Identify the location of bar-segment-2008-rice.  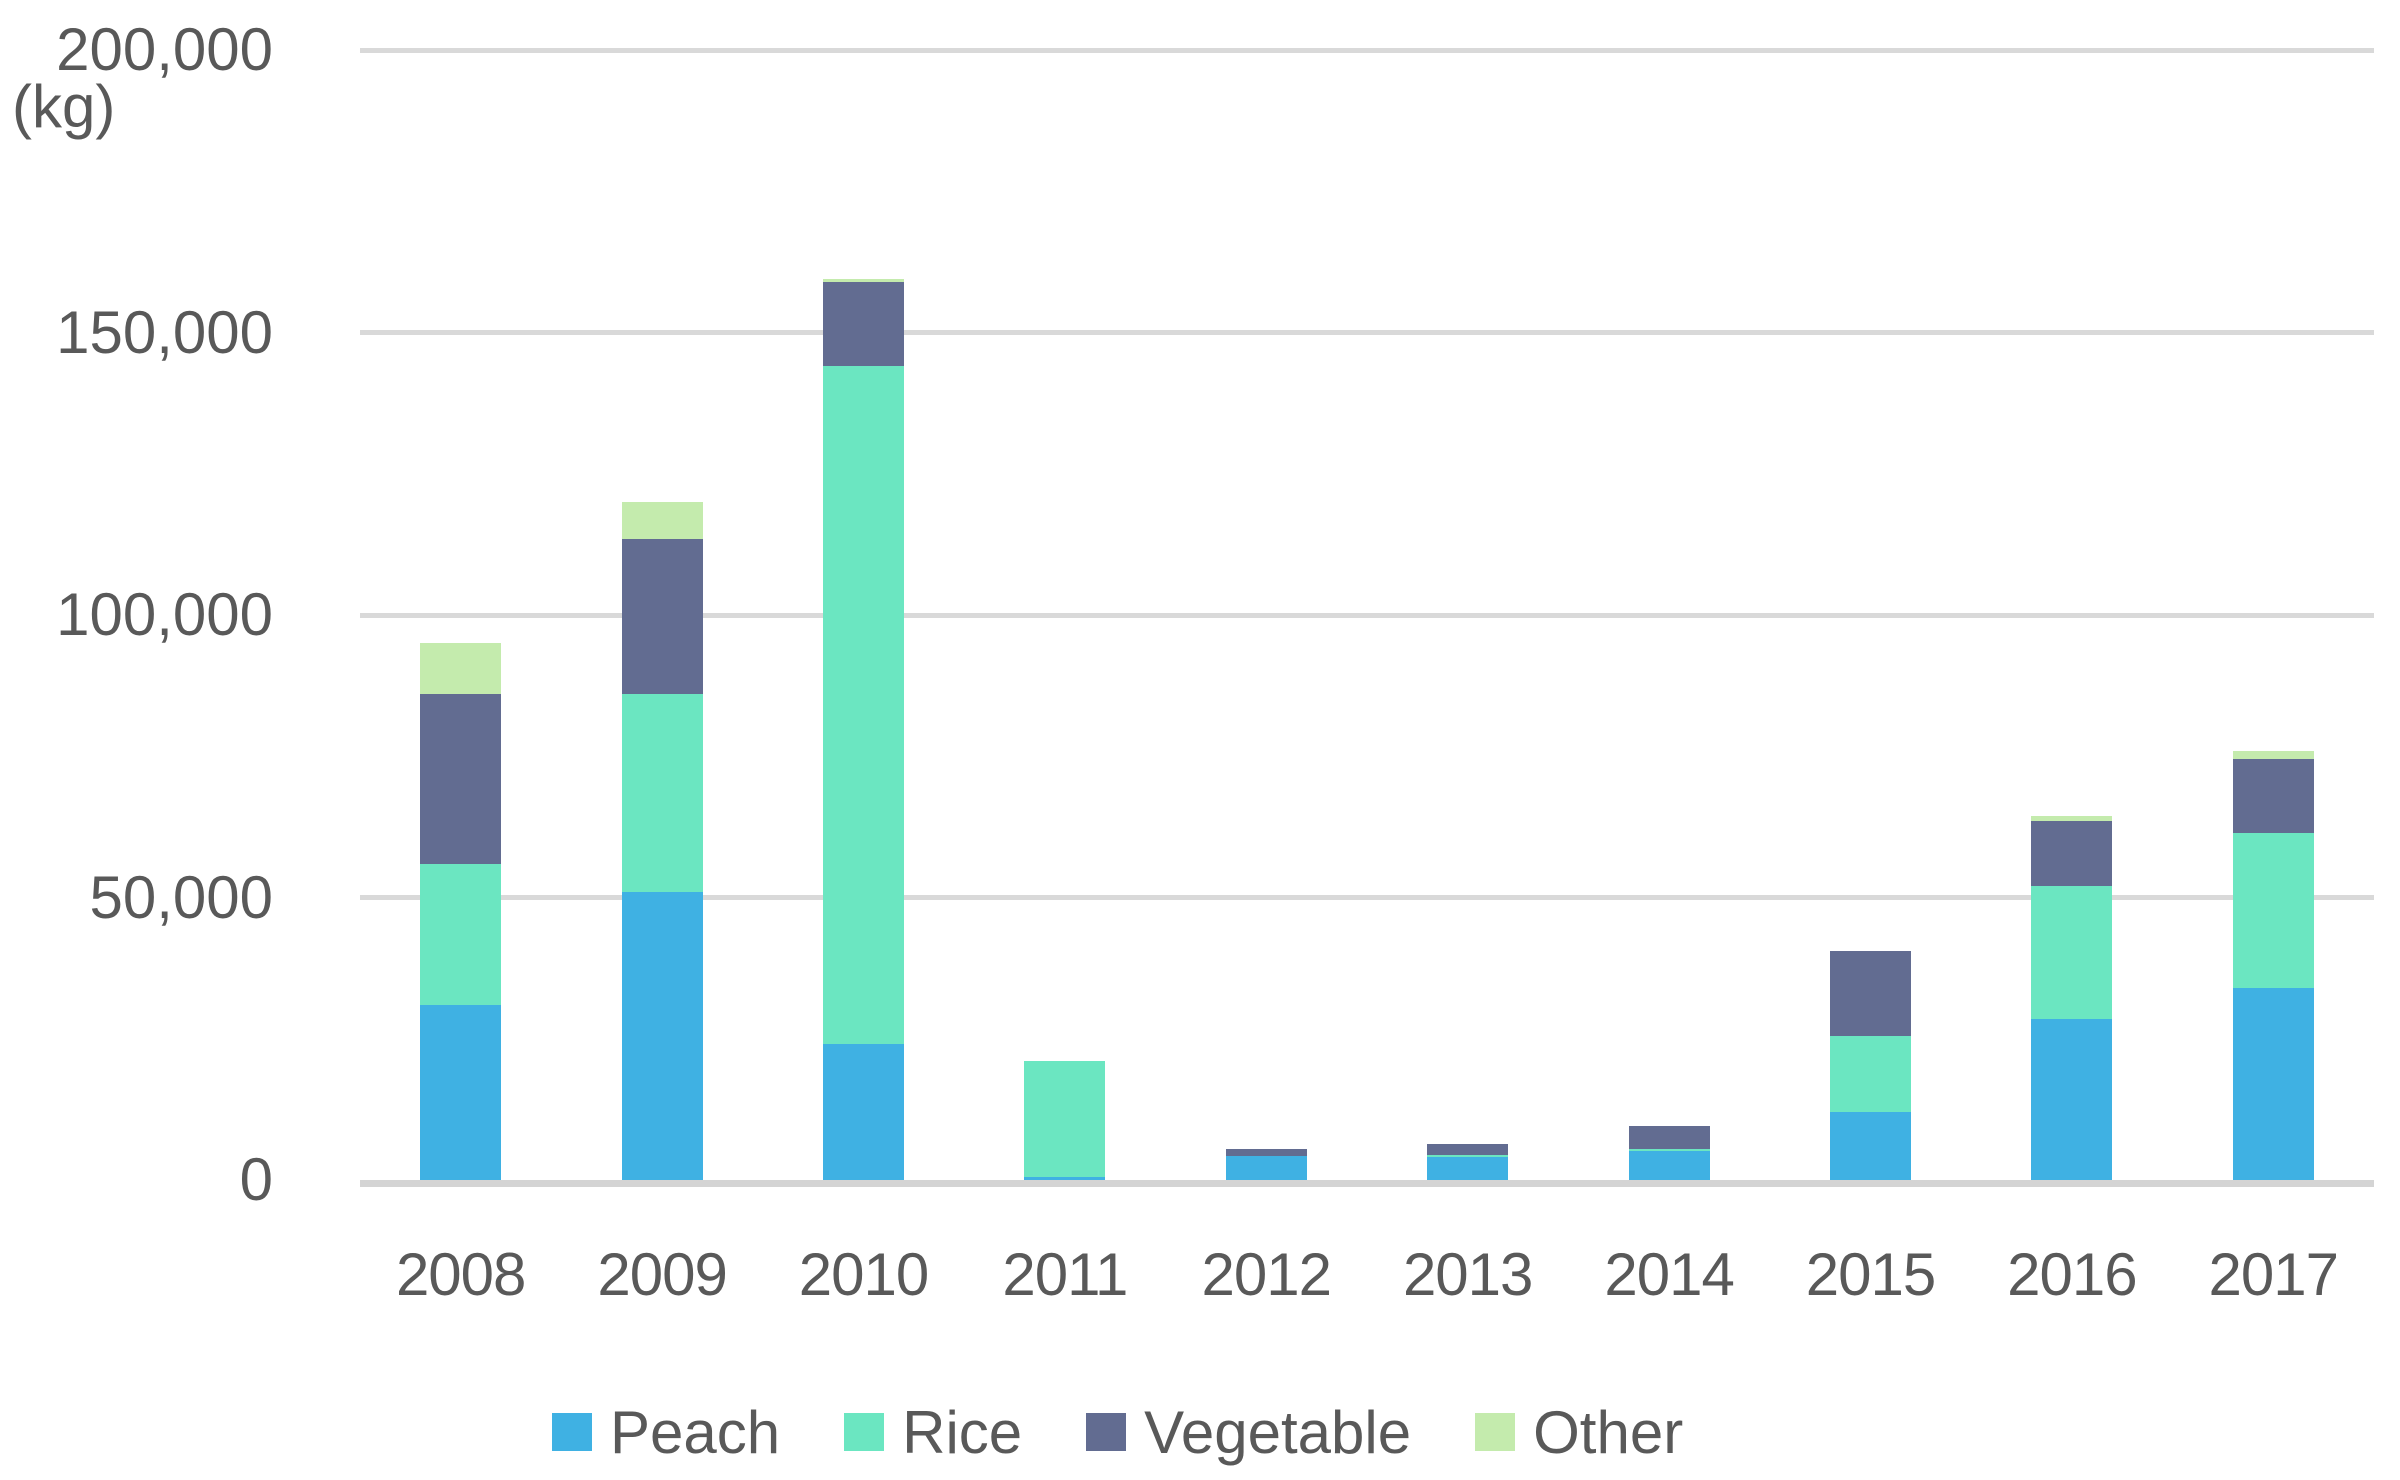
(461, 934).